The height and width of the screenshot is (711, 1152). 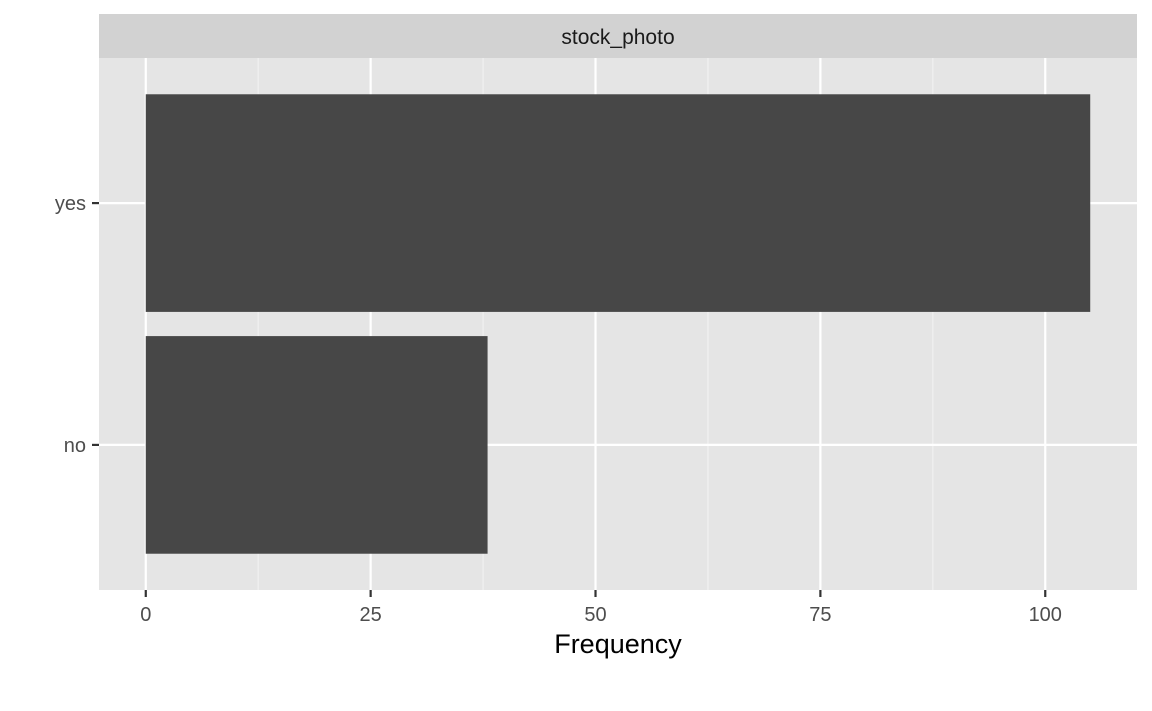 I want to click on x-tick-label: 100, so click(x=1045, y=615).